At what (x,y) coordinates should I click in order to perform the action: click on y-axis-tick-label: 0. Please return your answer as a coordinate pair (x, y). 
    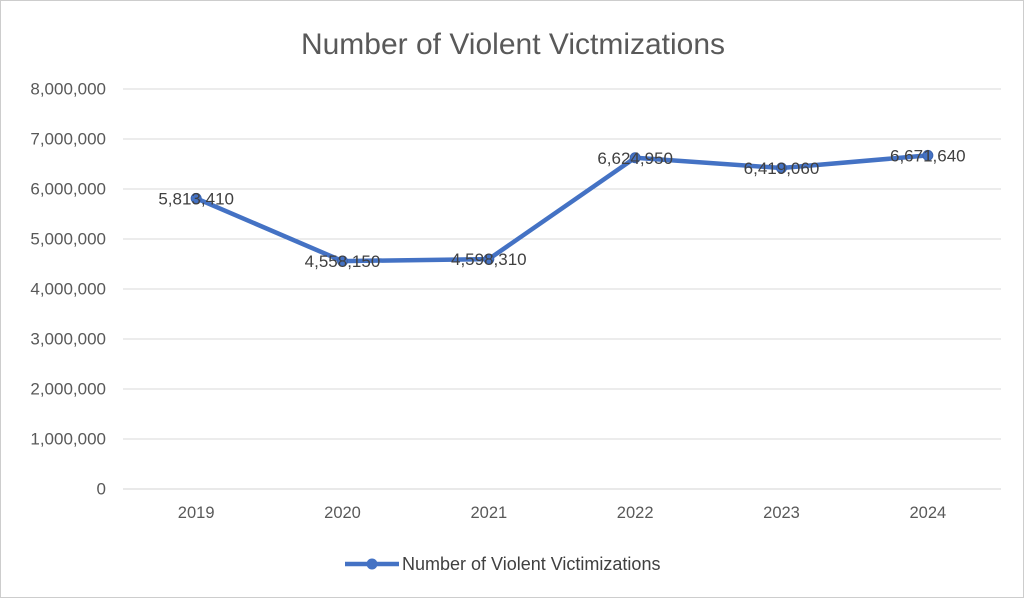
    Looking at the image, I should click on (101, 489).